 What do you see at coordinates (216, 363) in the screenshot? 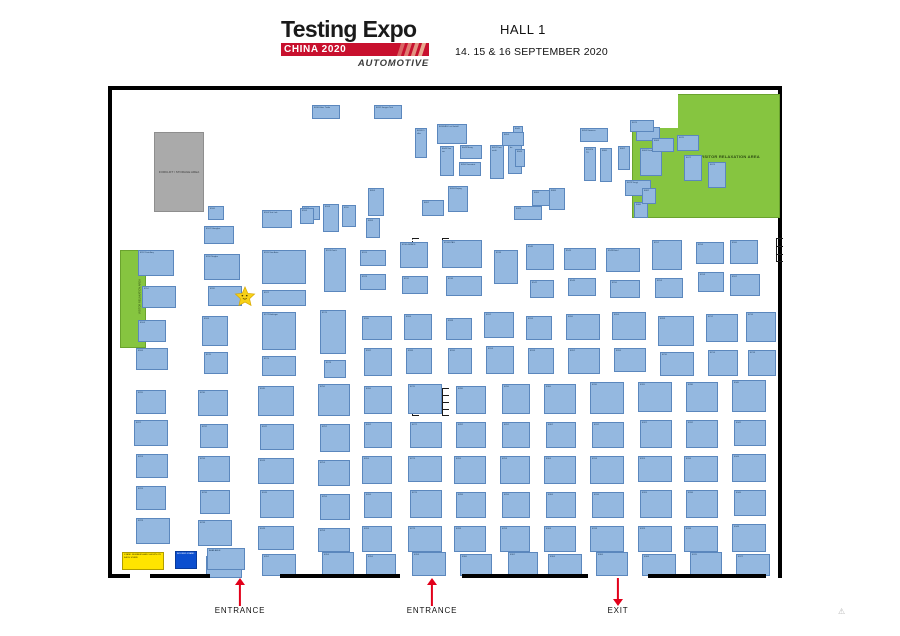
I see `booth: E170` at bounding box center [216, 363].